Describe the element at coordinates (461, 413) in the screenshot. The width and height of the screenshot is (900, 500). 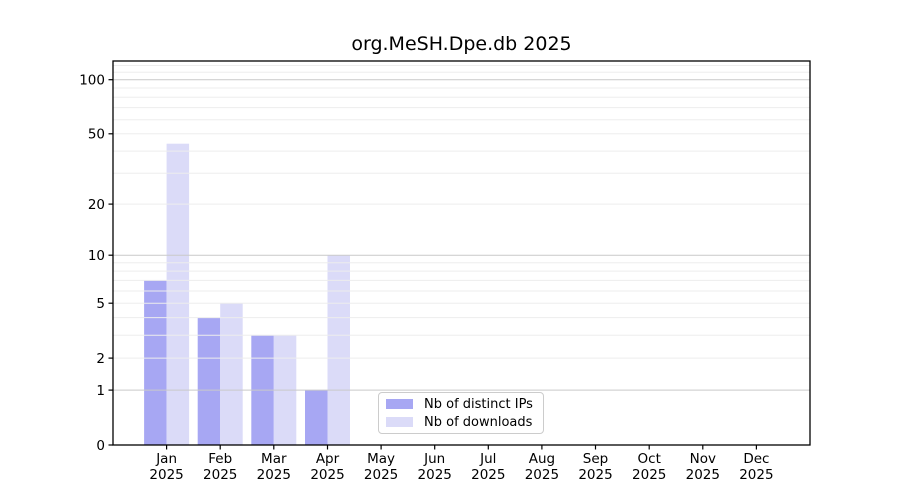
I see `legend: Nb of distinct IPs Nb of downloads` at that location.